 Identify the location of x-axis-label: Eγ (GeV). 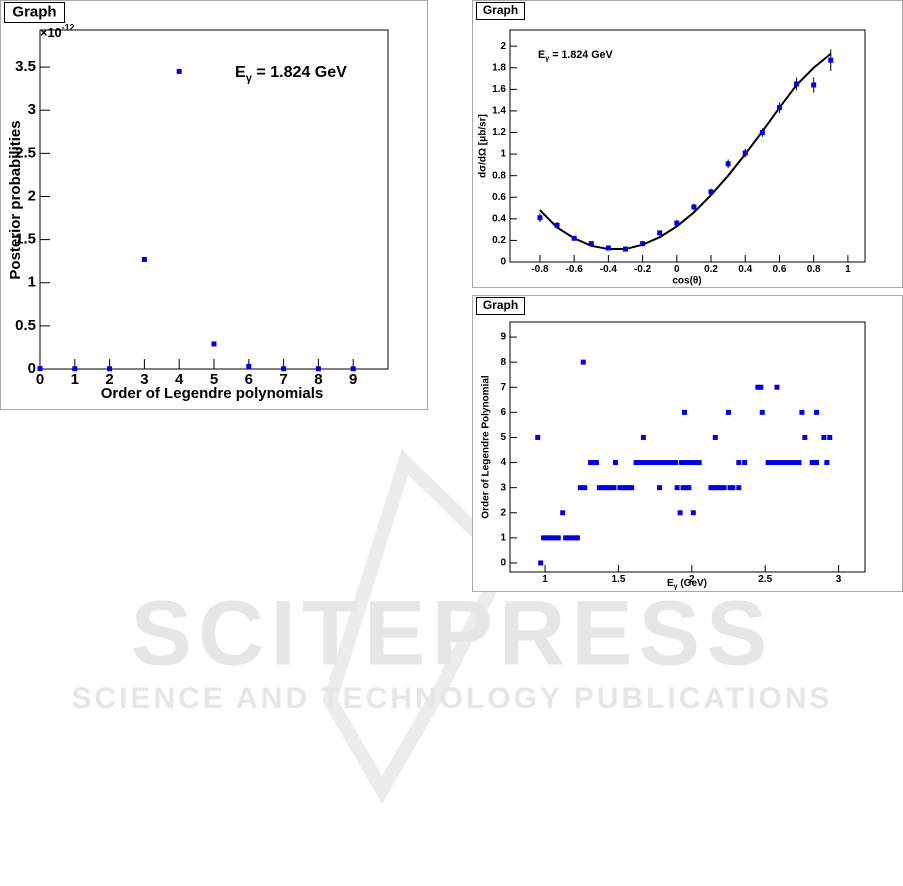
(687, 584).